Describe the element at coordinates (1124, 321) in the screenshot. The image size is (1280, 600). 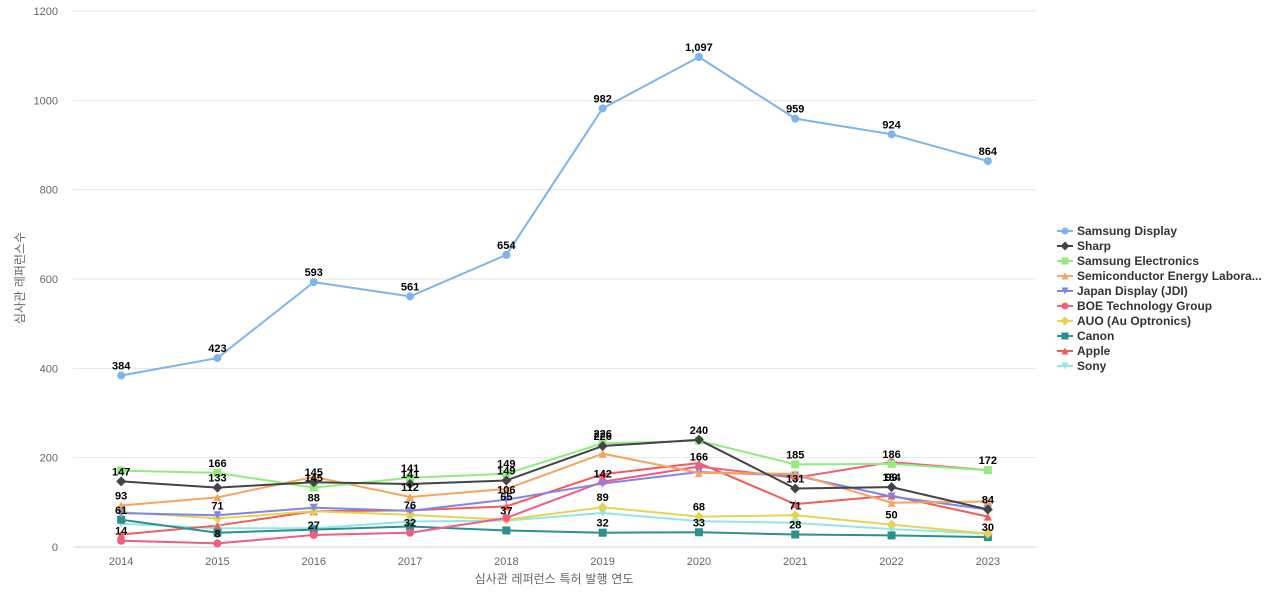
I see `legend-item-auo-au-optronics: AUO (Au Optronics)` at that location.